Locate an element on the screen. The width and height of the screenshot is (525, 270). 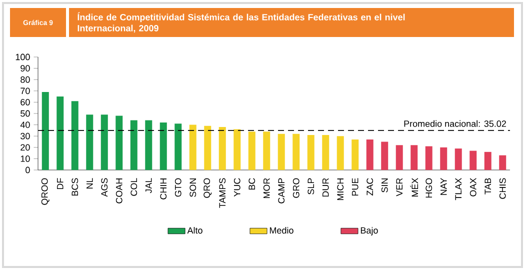
x-tick-label: CHIH is located at coordinates (163, 189).